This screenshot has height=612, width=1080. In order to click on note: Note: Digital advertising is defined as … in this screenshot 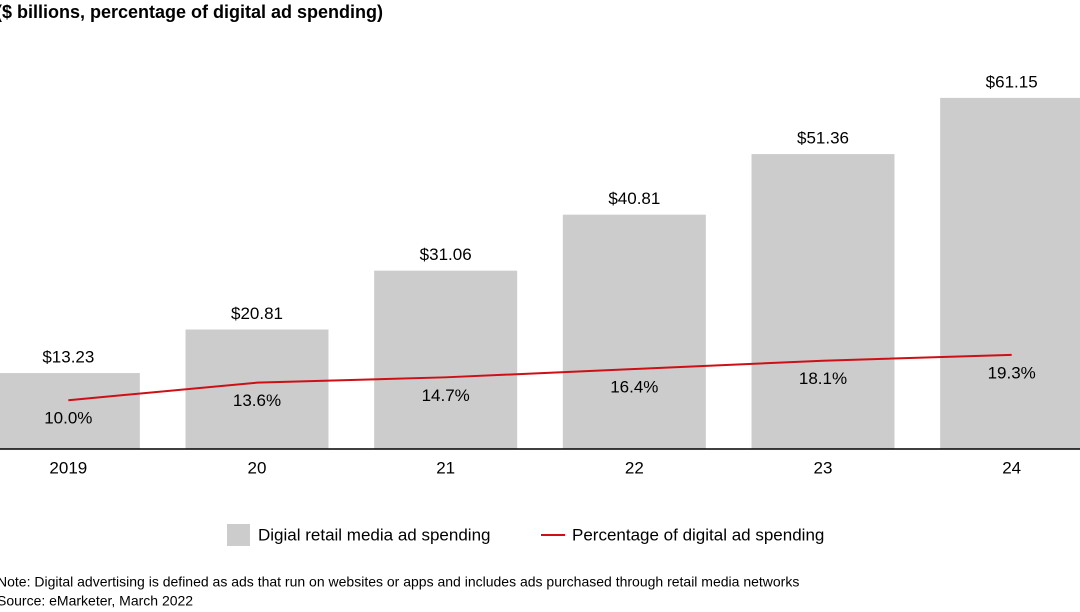, I will do `click(399, 582)`.